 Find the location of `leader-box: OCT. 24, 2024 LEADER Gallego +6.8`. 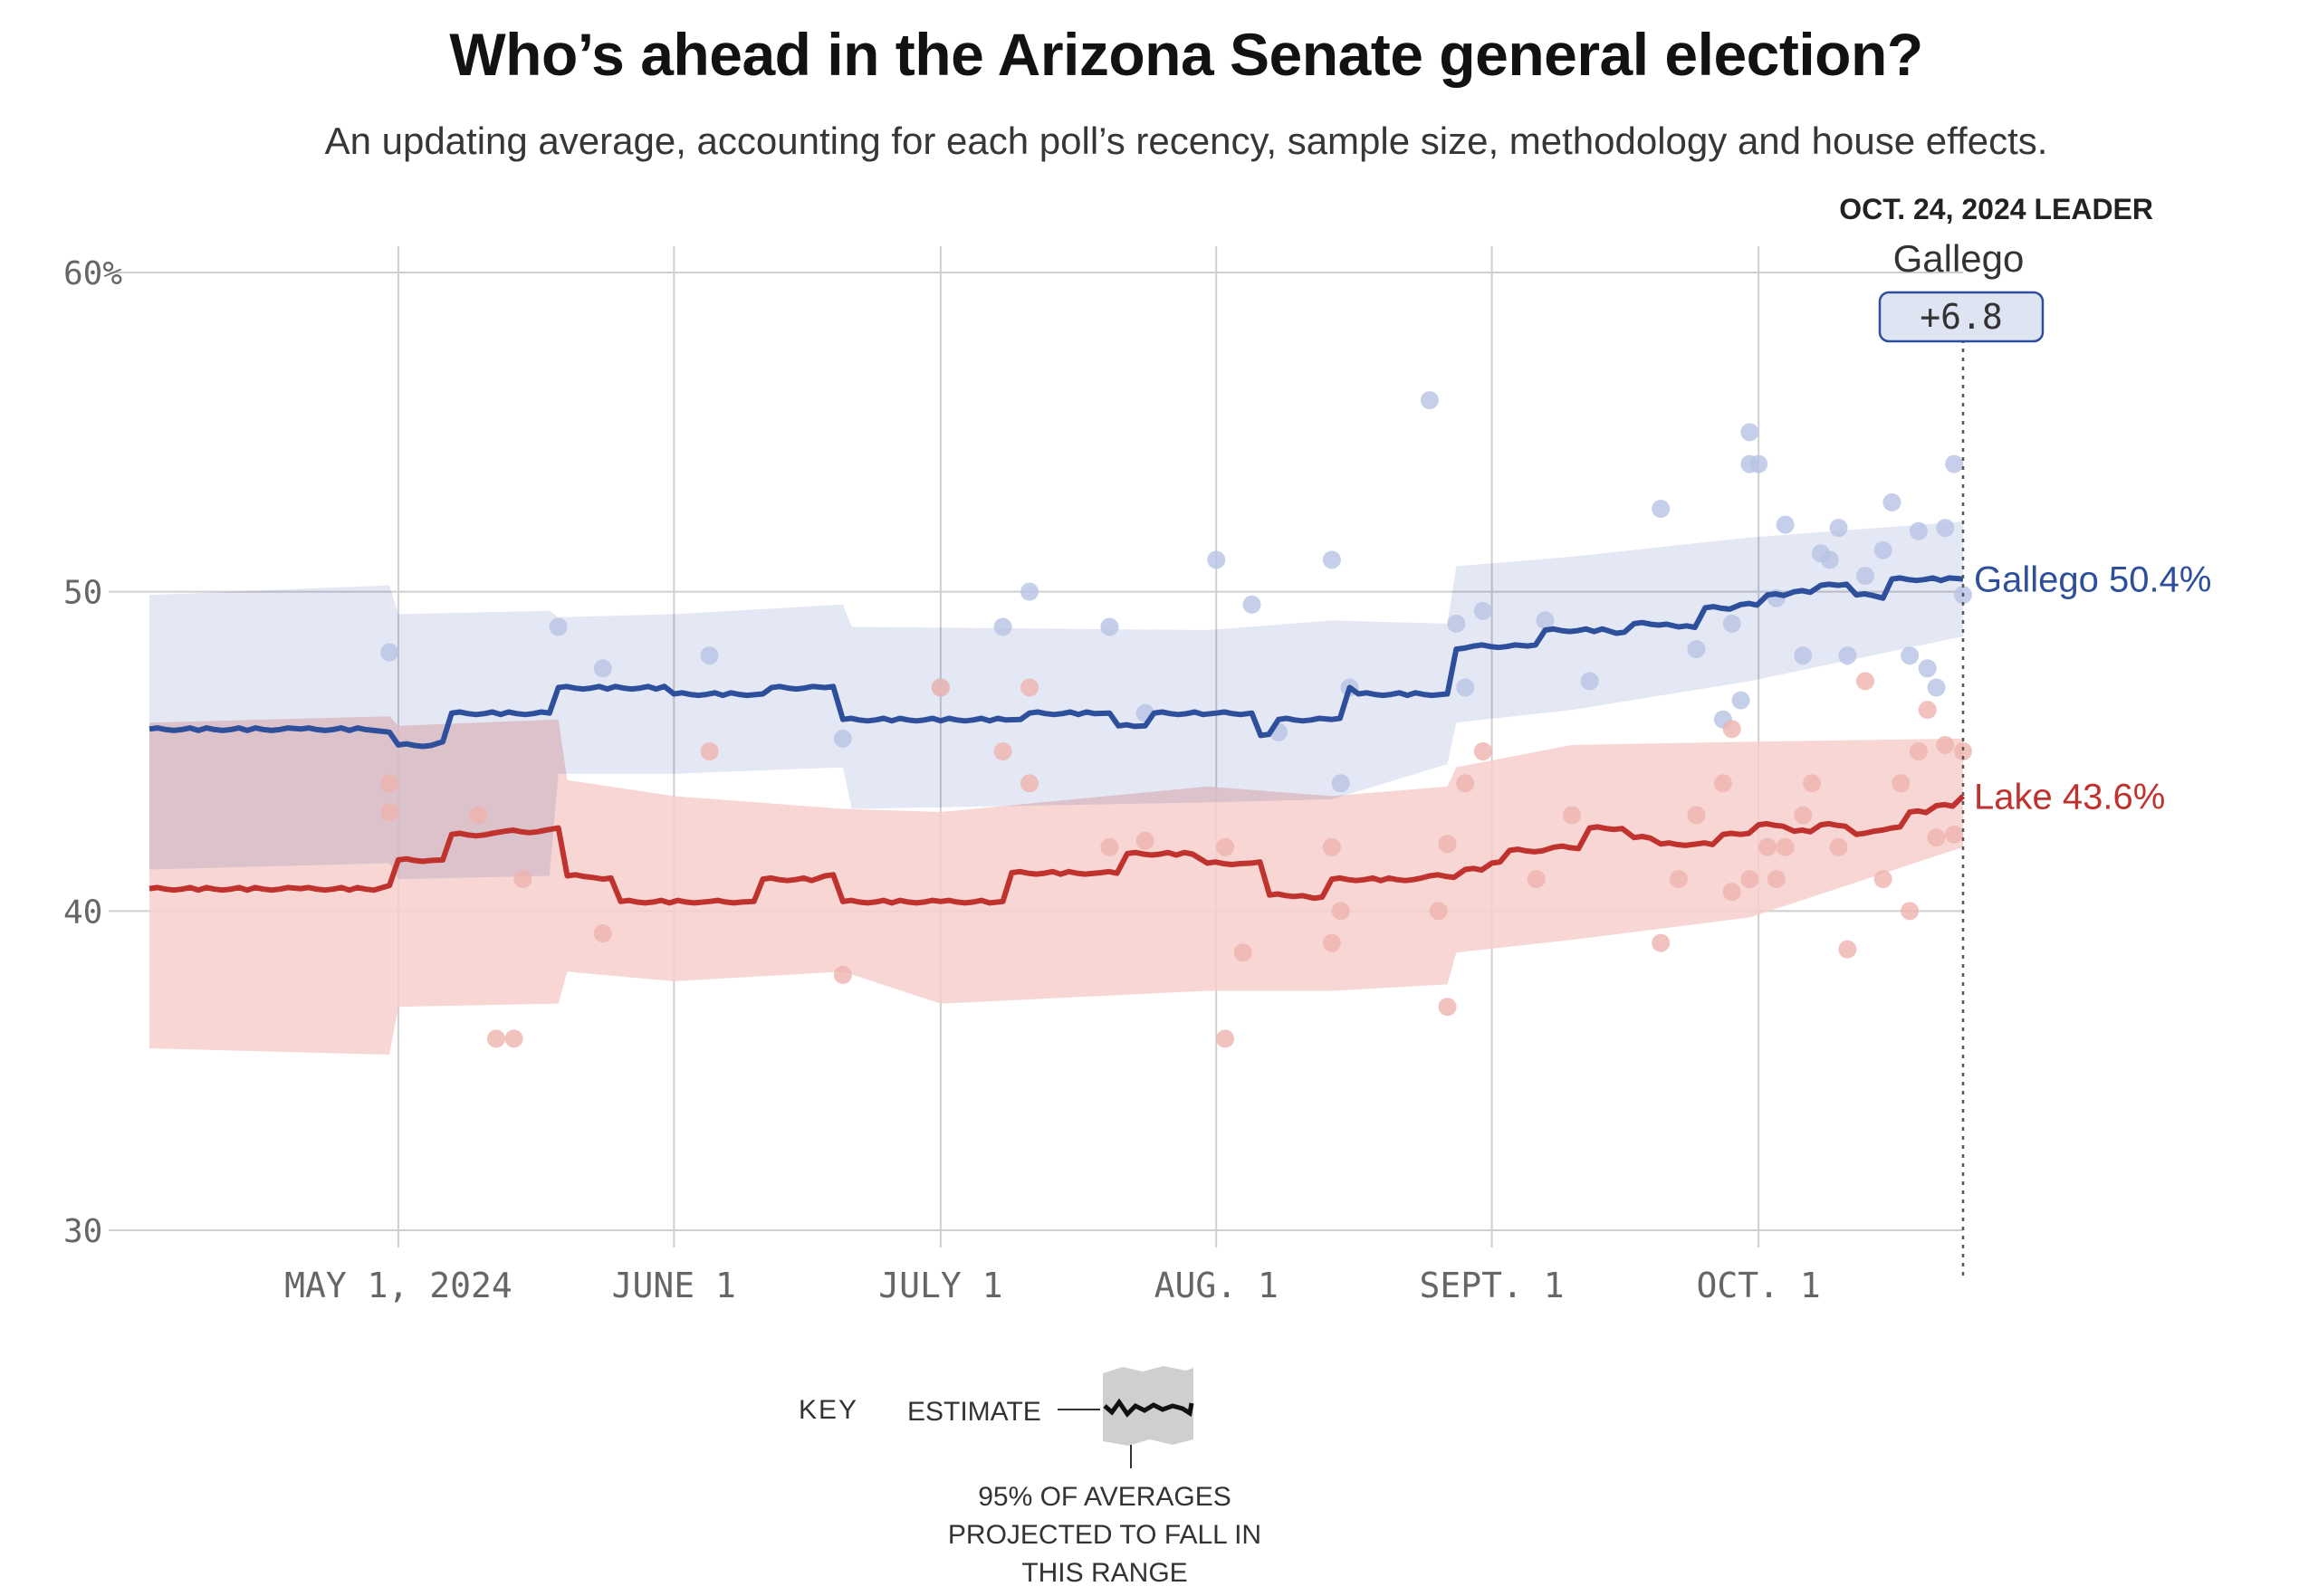

leader-box: OCT. 24, 2024 LEADER Gallego +6.8 is located at coordinates (1996, 268).